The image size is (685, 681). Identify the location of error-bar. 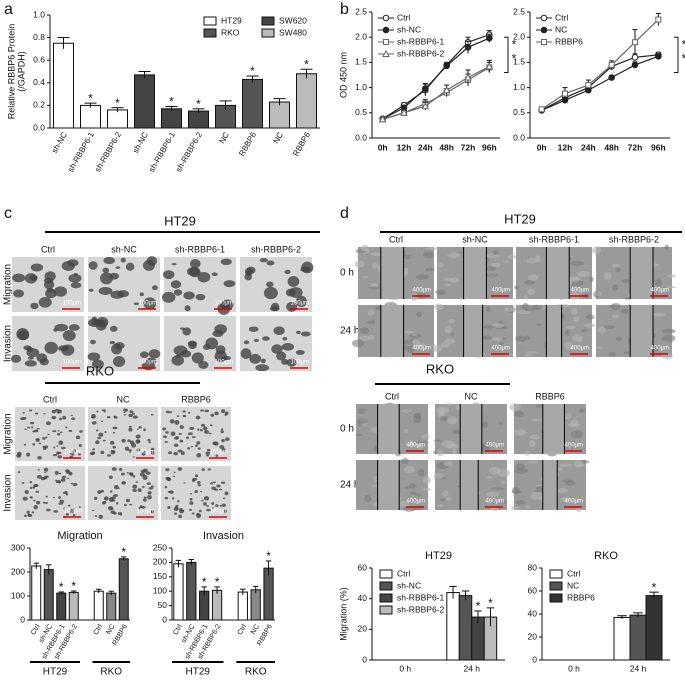
(465, 595).